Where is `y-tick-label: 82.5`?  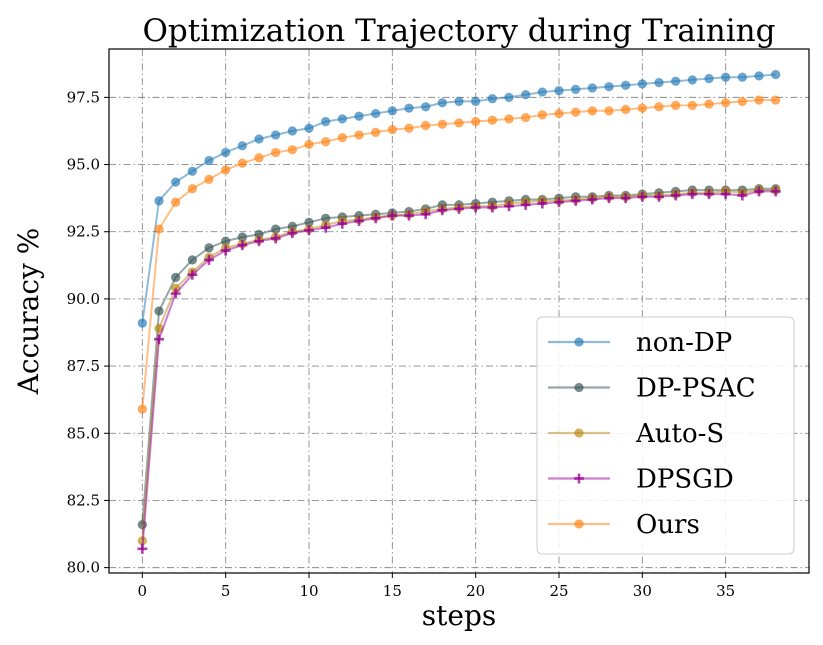 y-tick-label: 82.5 is located at coordinates (83, 500).